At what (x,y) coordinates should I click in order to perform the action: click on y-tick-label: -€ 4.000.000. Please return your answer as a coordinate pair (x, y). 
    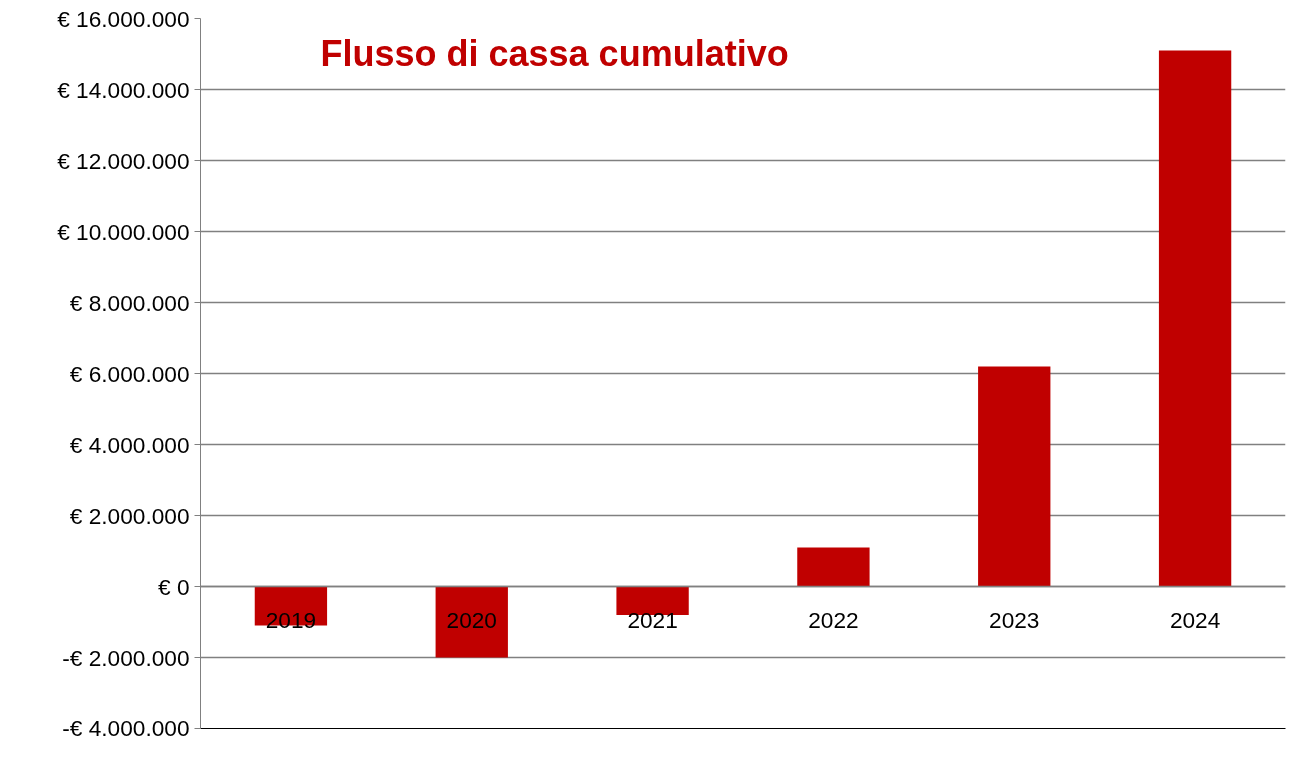
    Looking at the image, I should click on (126, 727).